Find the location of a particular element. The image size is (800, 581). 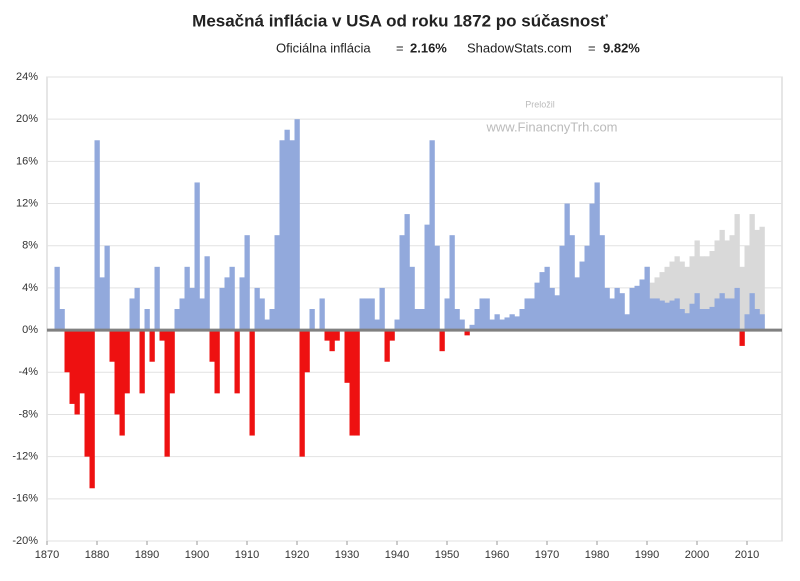

y-tick-label: 24% is located at coordinates (27, 77).